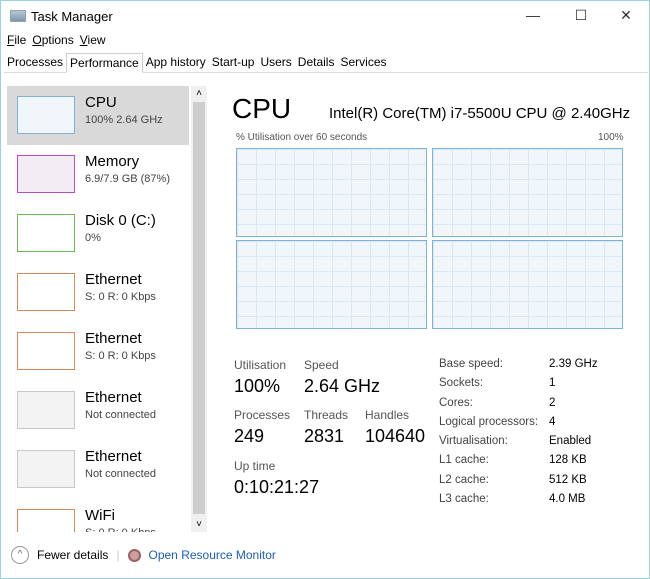 The image size is (650, 579). Describe the element at coordinates (321, 365) in the screenshot. I see `speed-label: Speed` at that location.